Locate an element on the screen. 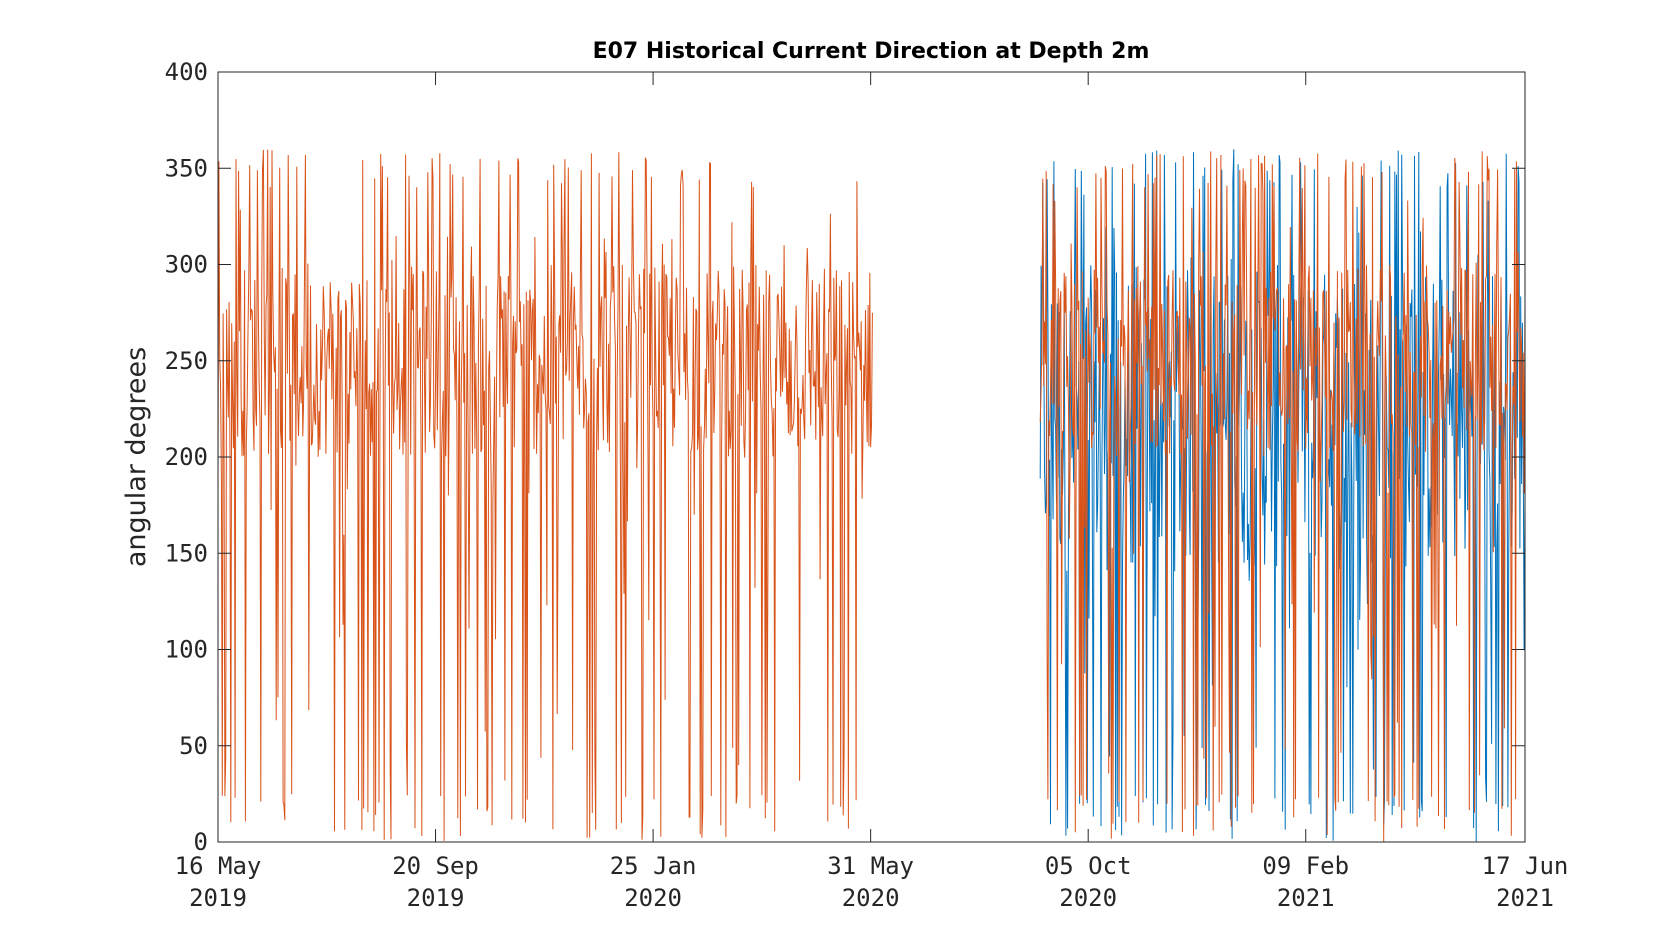 The height and width of the screenshot is (938, 1667). x-tick-label: 05 Oct is located at coordinates (1088, 866).